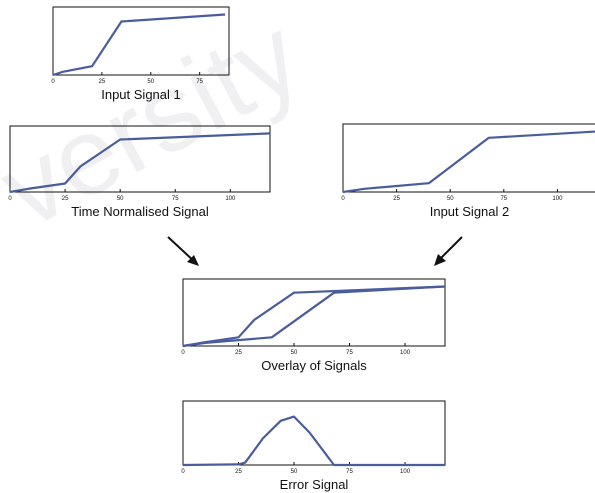 The image size is (595, 493). Describe the element at coordinates (183, 251) in the screenshot. I see `arrow-left` at that location.